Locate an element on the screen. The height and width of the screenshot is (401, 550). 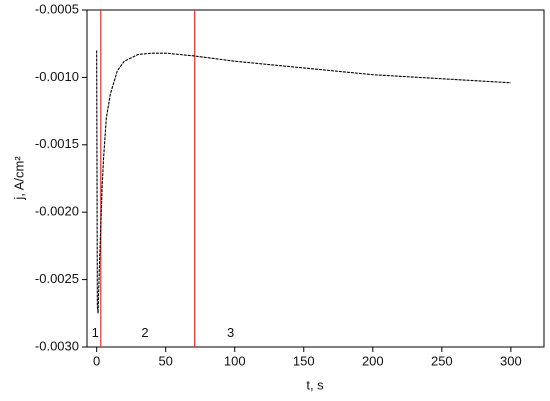
x-axis-label: t, s is located at coordinates (315, 384).